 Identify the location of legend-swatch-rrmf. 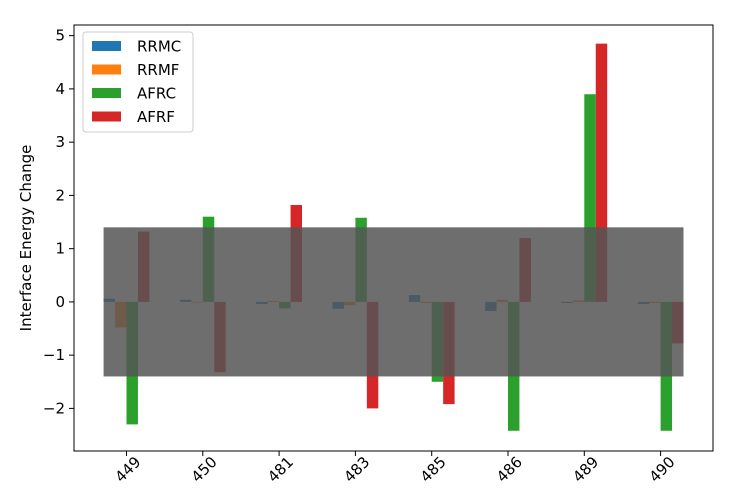
(106, 69).